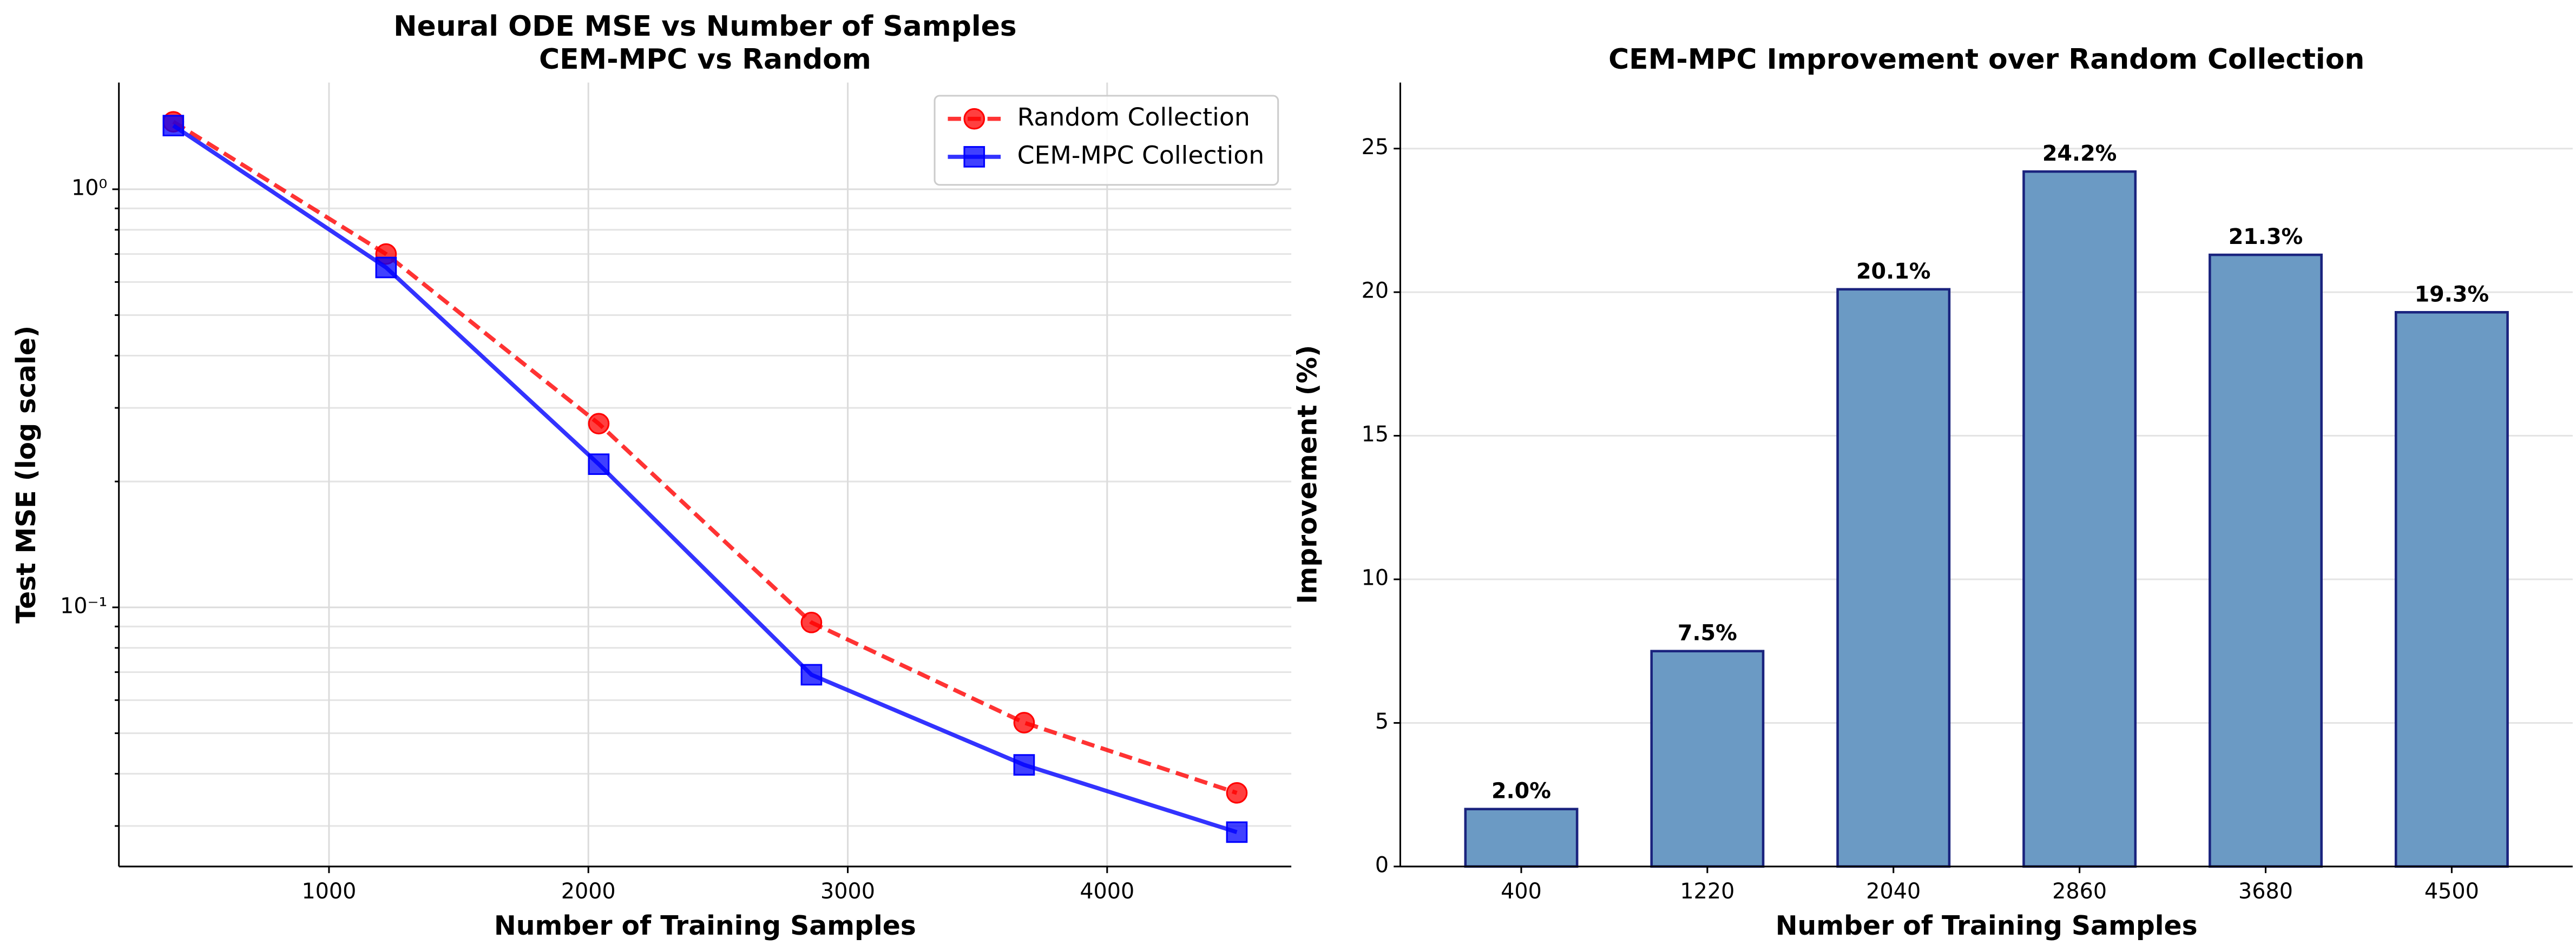 The width and height of the screenshot is (2576, 952). Describe the element at coordinates (1382, 721) in the screenshot. I see `y-tick-label: 5` at that location.